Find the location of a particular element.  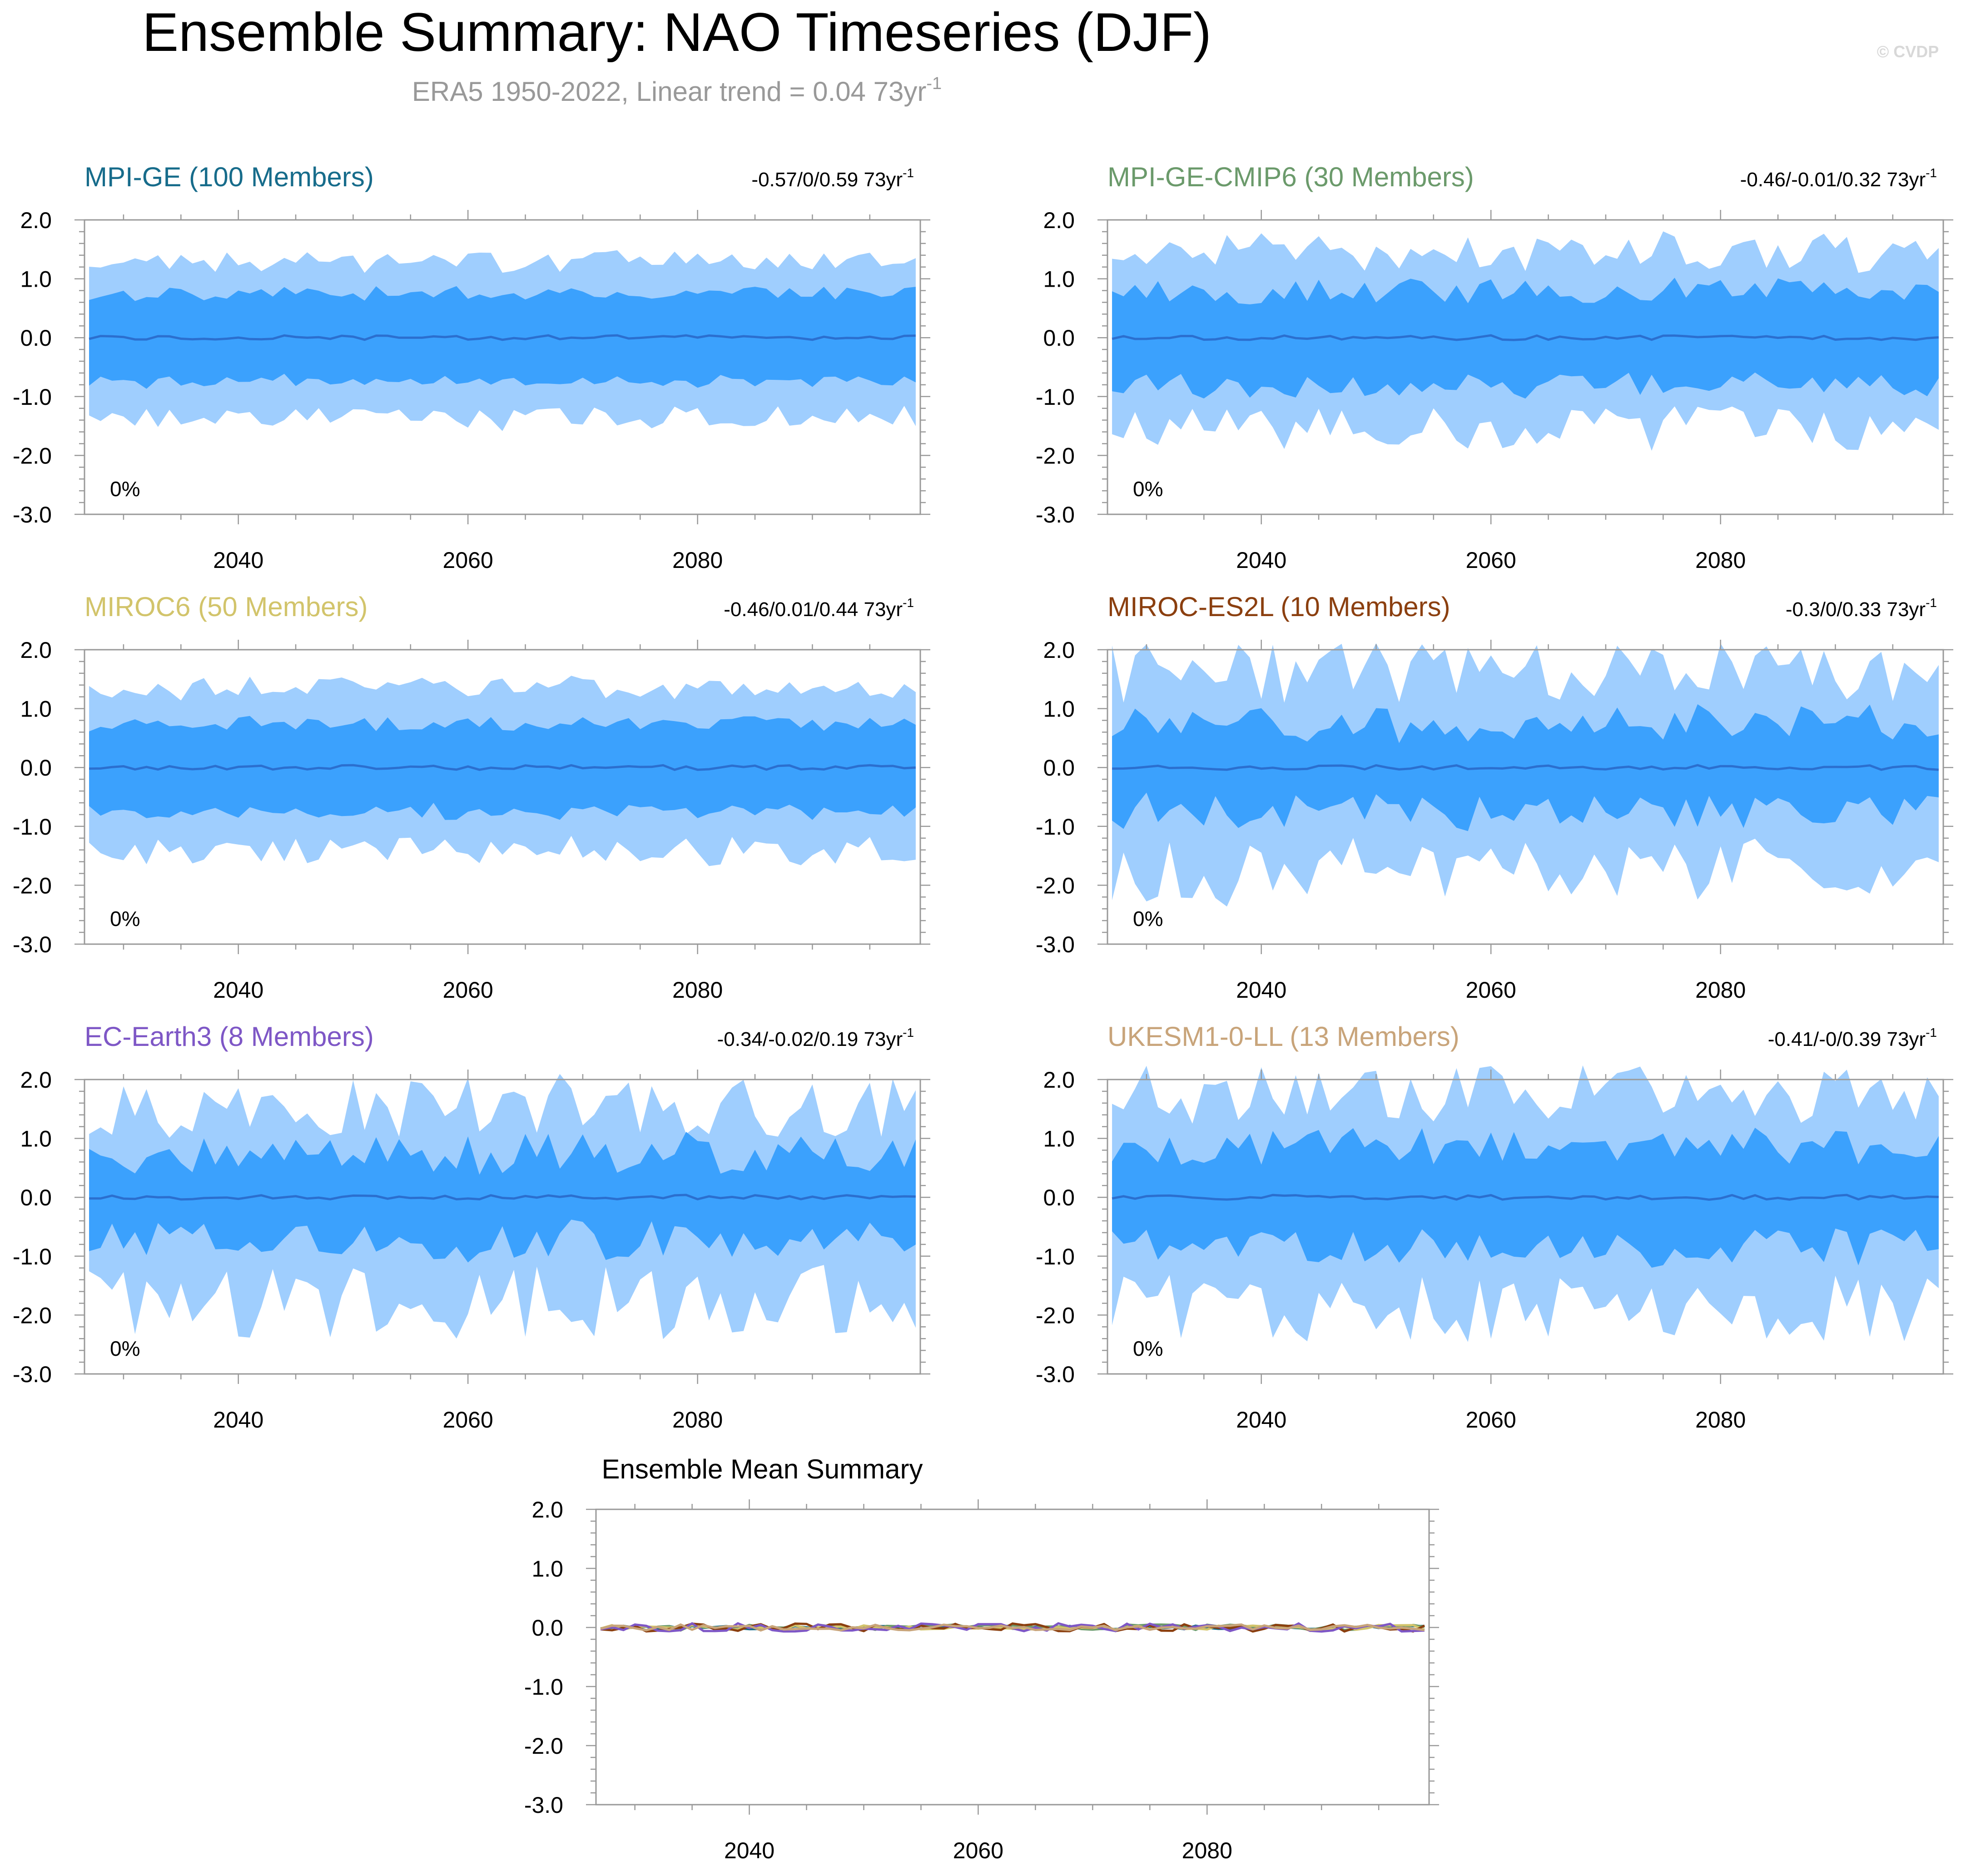

trend-value: -0.57/0/0.59 73yr is located at coordinates (827, 180).